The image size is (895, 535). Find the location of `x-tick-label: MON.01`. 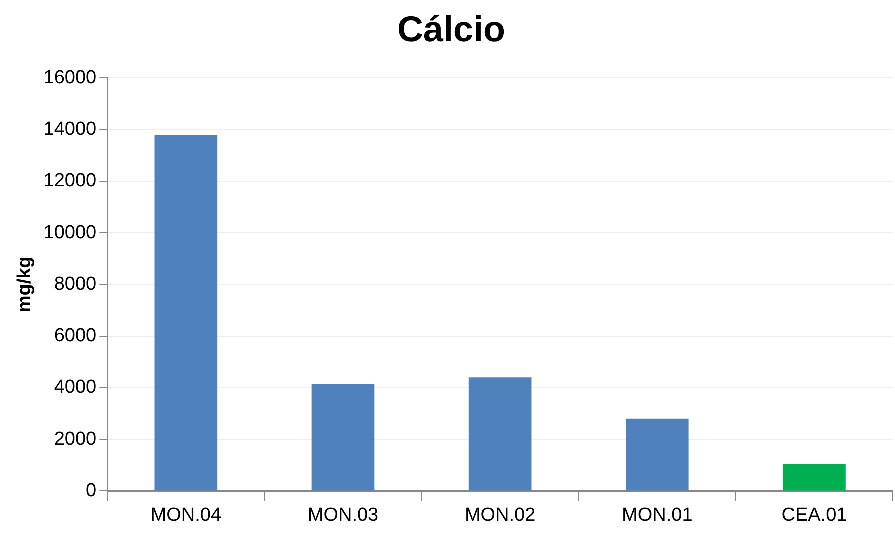

x-tick-label: MON.01 is located at coordinates (657, 515).